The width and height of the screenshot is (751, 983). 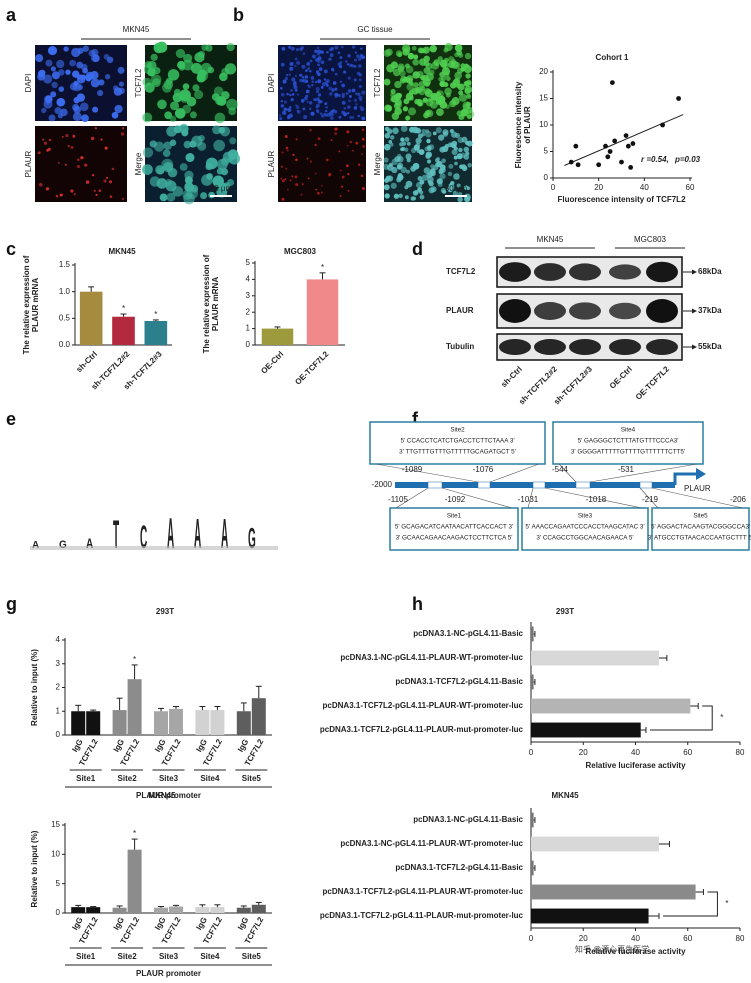 I want to click on x-tick-label: 80, so click(x=740, y=938).